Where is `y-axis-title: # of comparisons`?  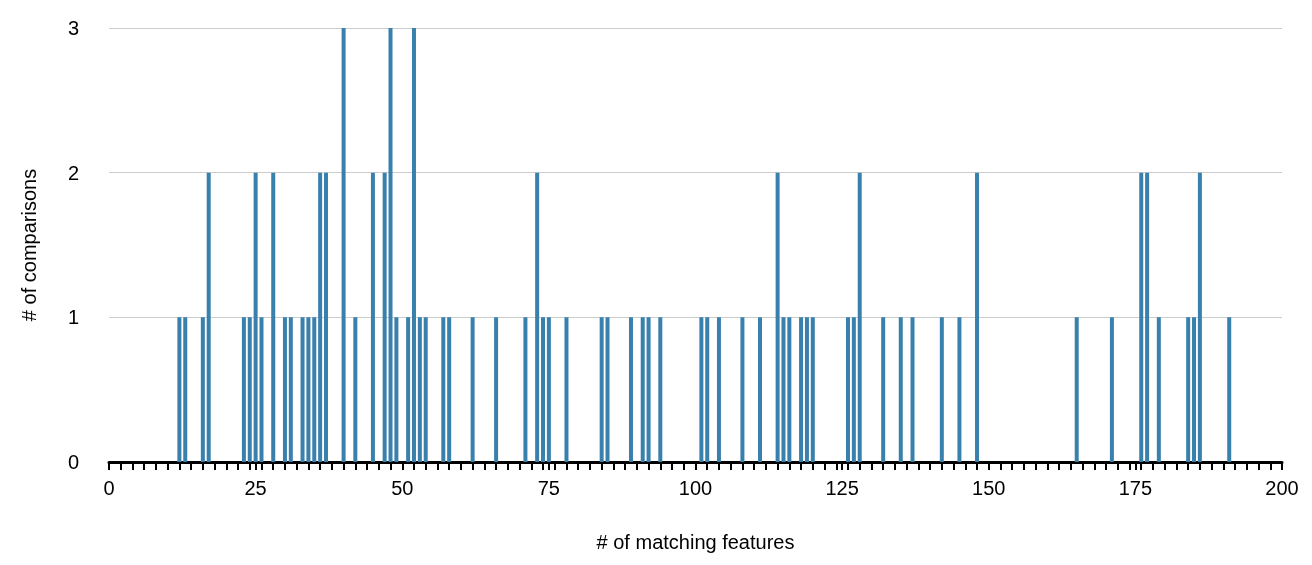
y-axis-title: # of comparisons is located at coordinates (29, 245).